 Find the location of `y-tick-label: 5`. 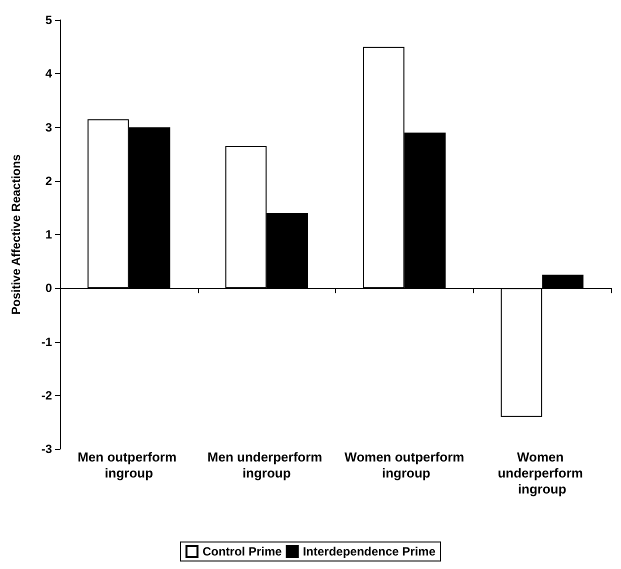

y-tick-label: 5 is located at coordinates (48, 20).